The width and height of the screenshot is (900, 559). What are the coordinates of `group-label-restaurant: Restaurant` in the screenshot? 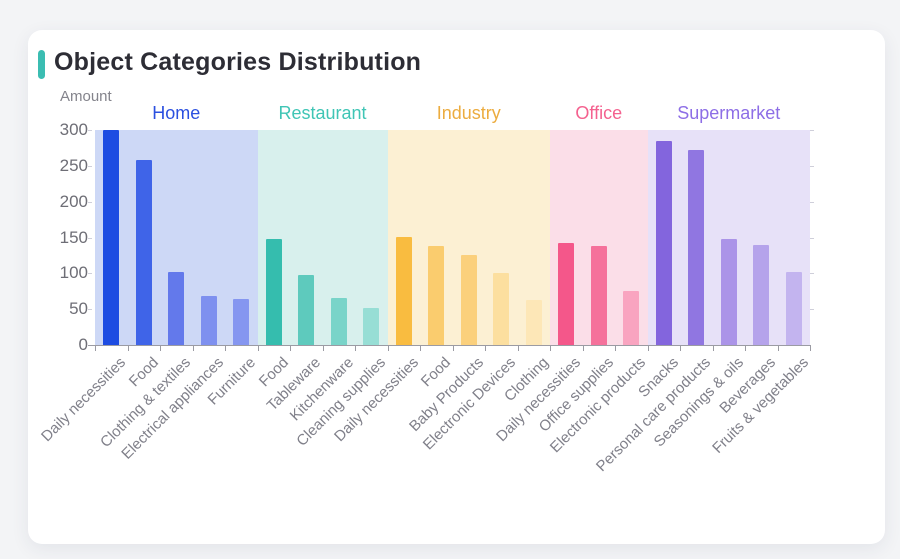 It's located at (322, 113).